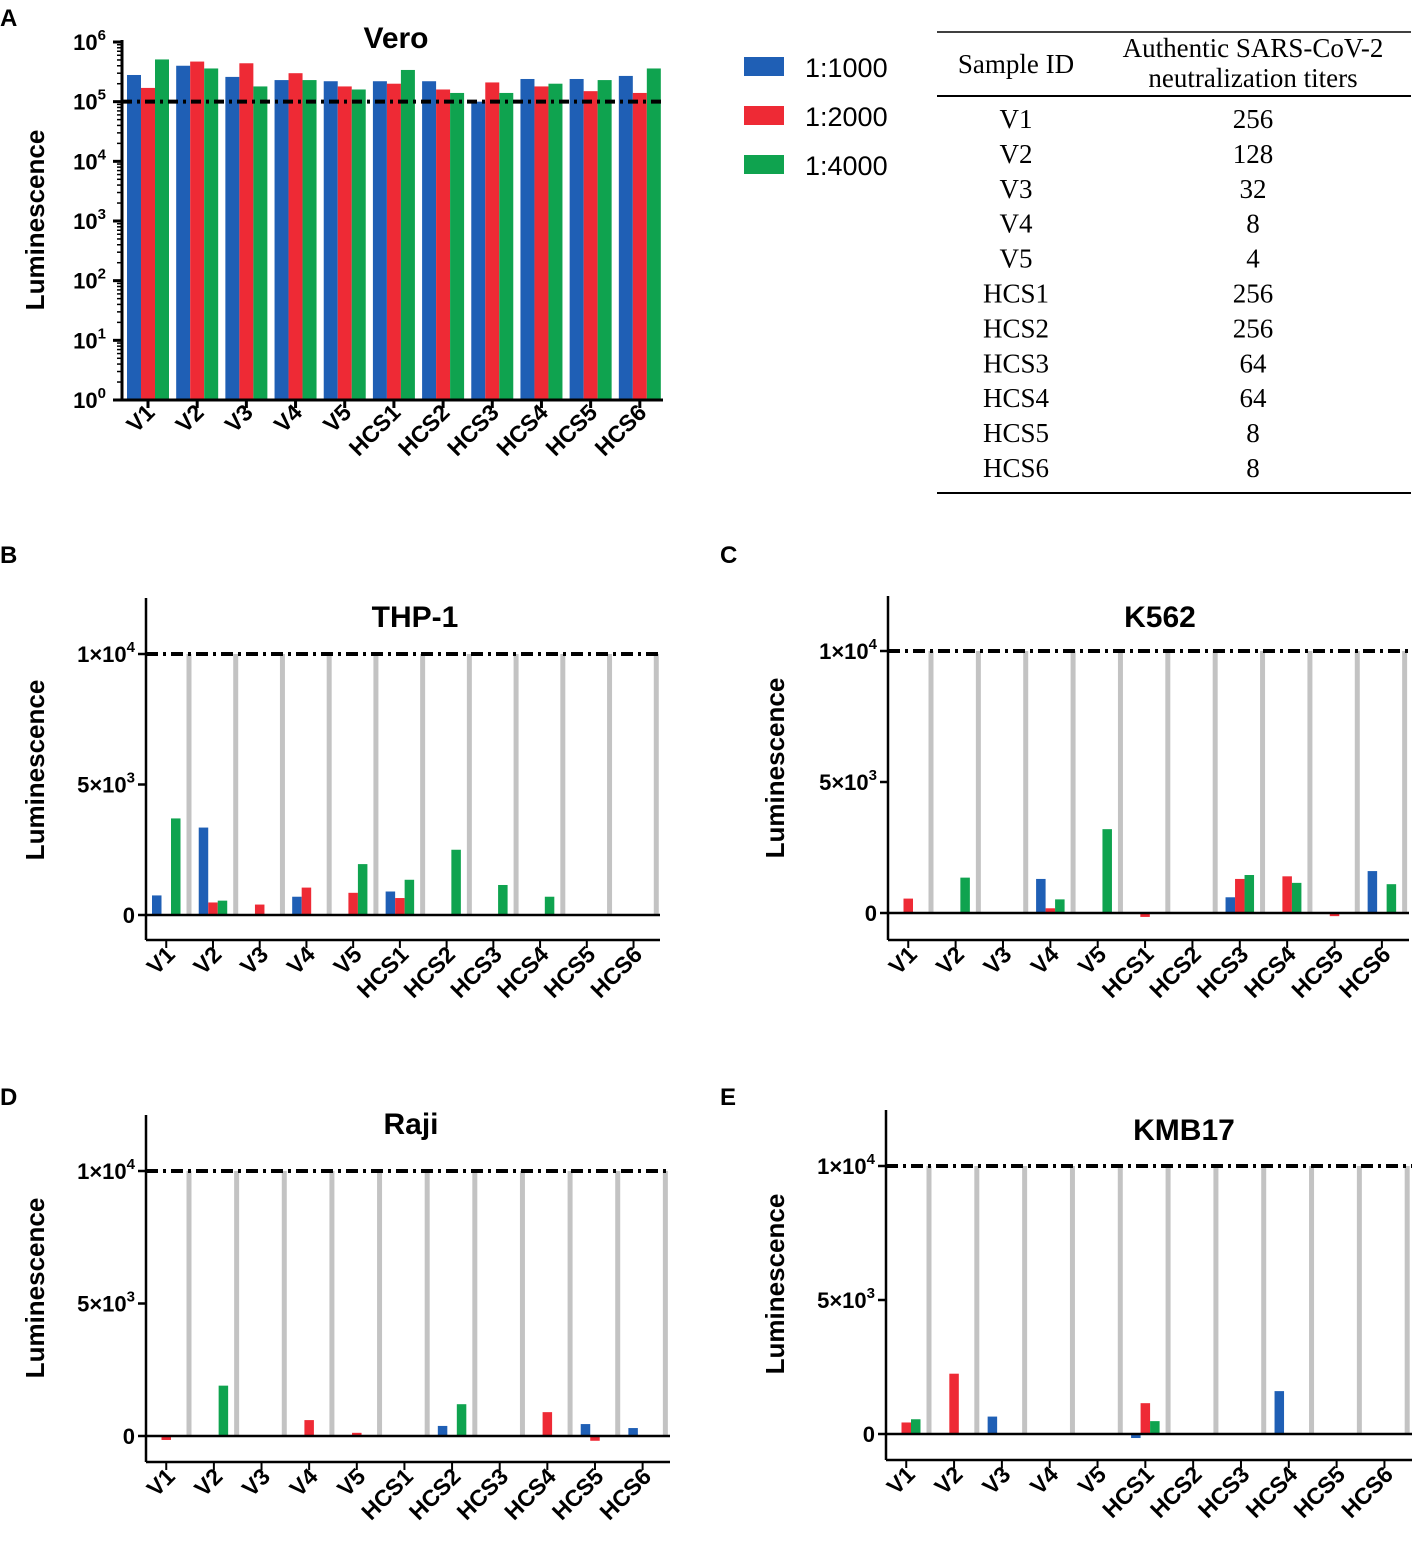  What do you see at coordinates (347, 960) in the screenshot?
I see `xtick-label-thp-1-v5: V5` at bounding box center [347, 960].